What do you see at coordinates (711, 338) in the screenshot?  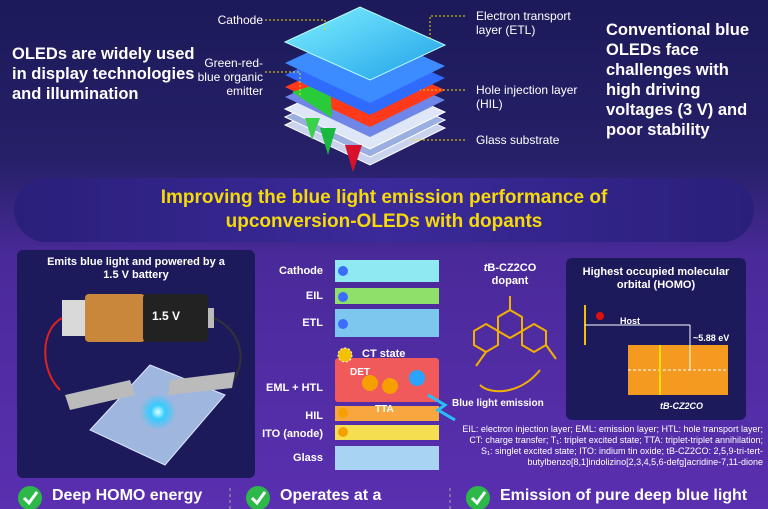 I see `energy-label: ~5.88 eV` at bounding box center [711, 338].